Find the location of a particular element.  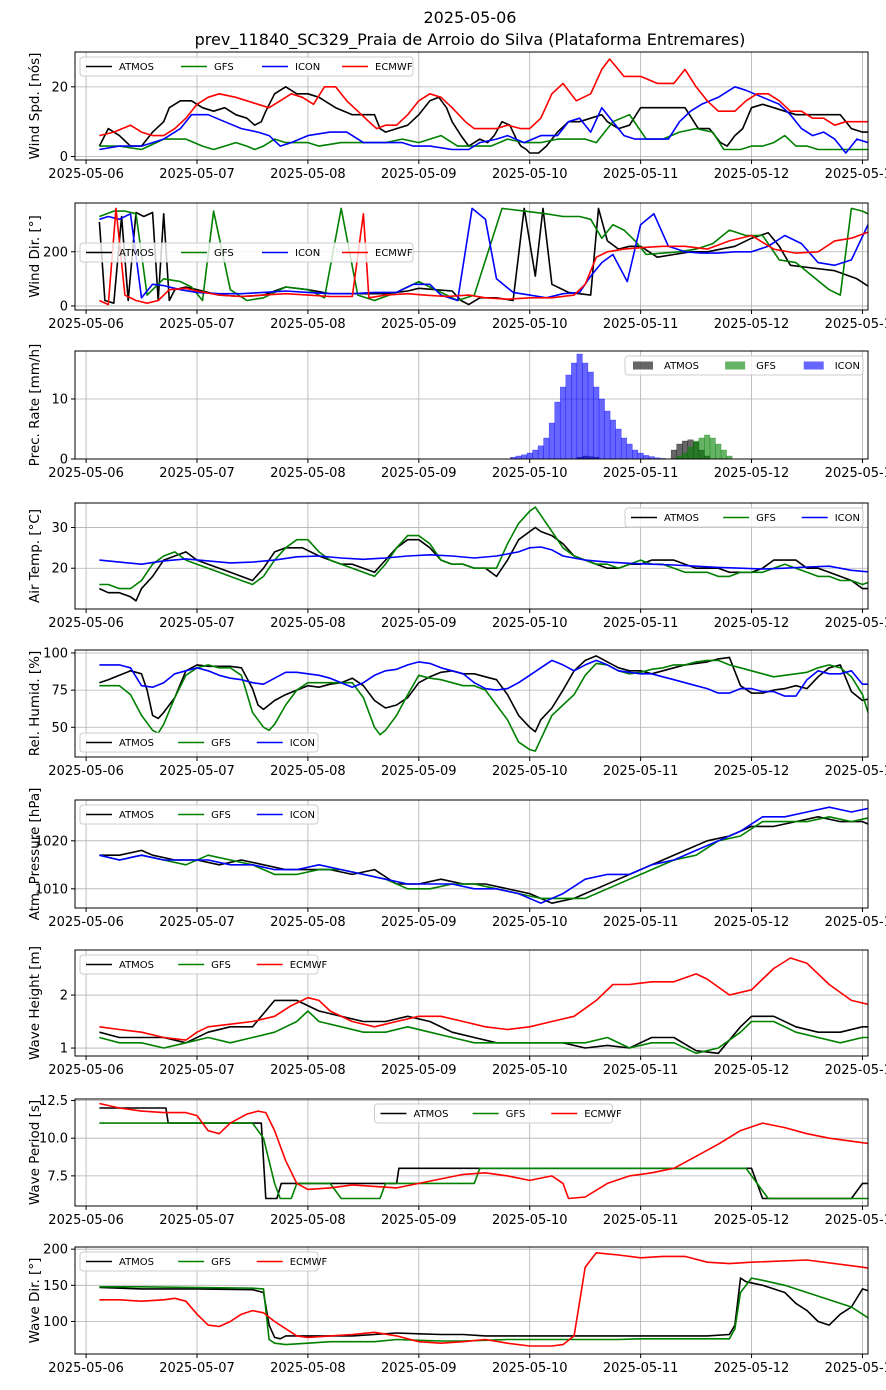

y-axis-label: Wind Dir. [°] is located at coordinates (35, 256).